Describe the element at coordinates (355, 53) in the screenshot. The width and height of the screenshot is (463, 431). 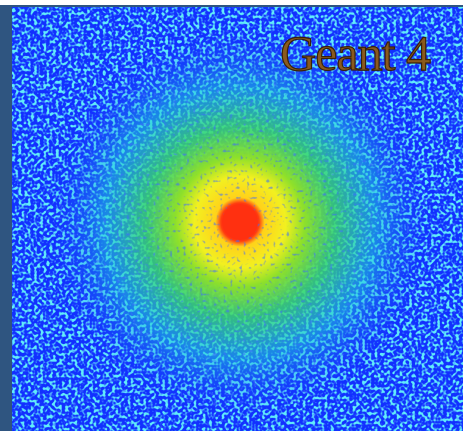
I see `logo-text: Geant 4` at that location.